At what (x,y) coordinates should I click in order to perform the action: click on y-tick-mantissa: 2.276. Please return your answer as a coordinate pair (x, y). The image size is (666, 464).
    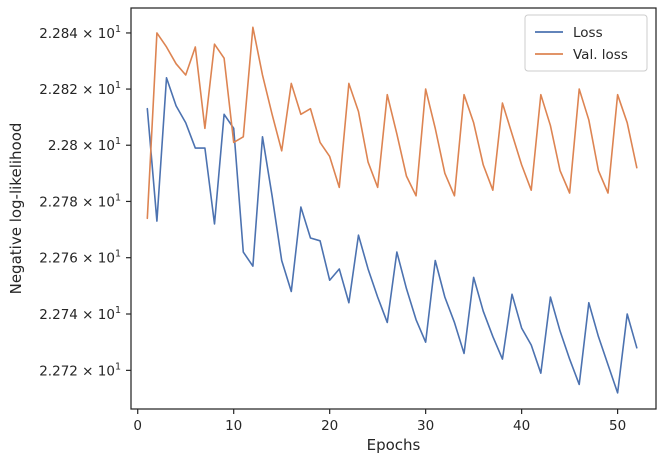
    Looking at the image, I should click on (58, 259).